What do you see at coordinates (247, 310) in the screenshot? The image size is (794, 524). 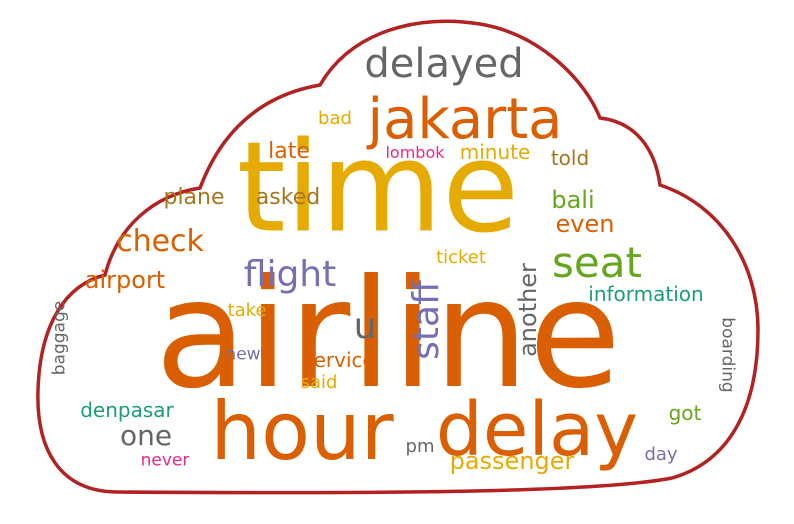 I see `word-take: take` at bounding box center [247, 310].